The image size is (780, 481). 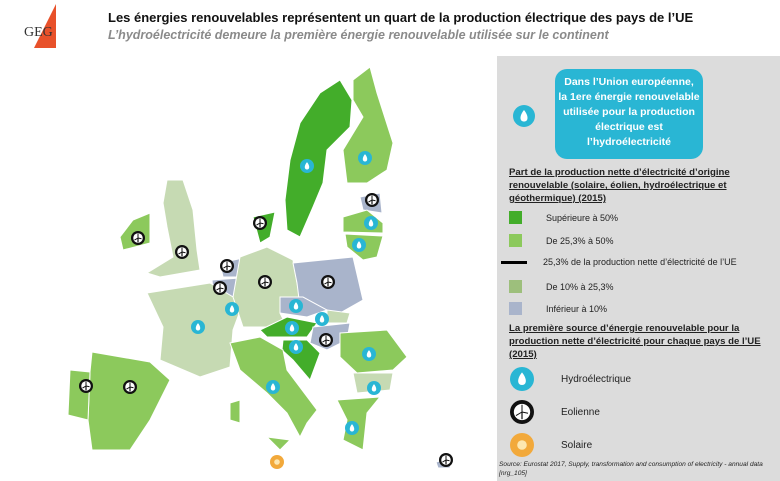 I want to click on eu-average-line, so click(x=514, y=262).